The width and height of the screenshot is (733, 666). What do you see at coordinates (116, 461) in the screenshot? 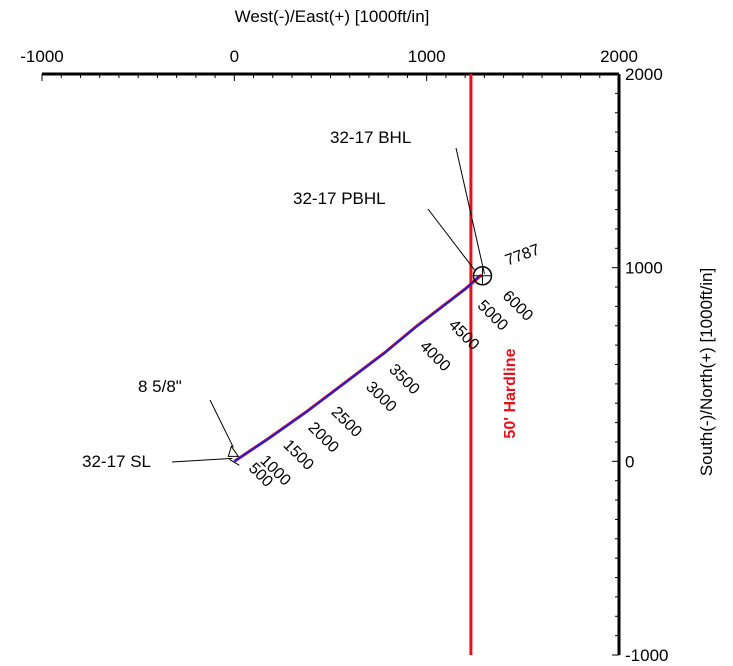
I see `annotation-label: 32-17 SL` at bounding box center [116, 461].